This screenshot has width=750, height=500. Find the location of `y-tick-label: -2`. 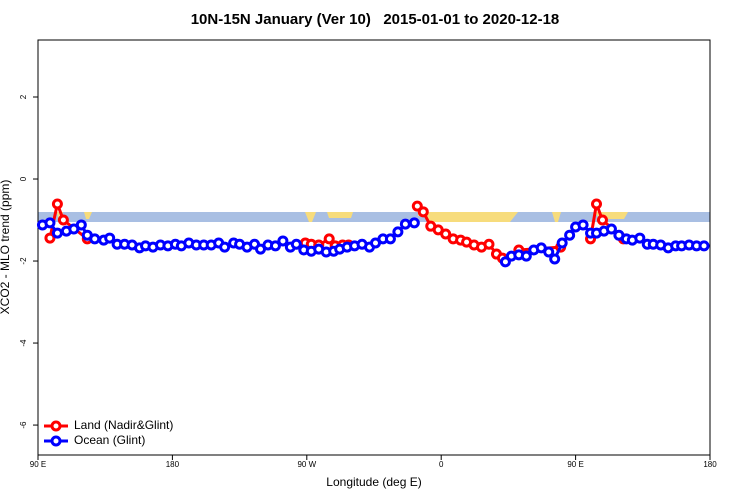

y-tick-label: -2 is located at coordinates (23, 261).